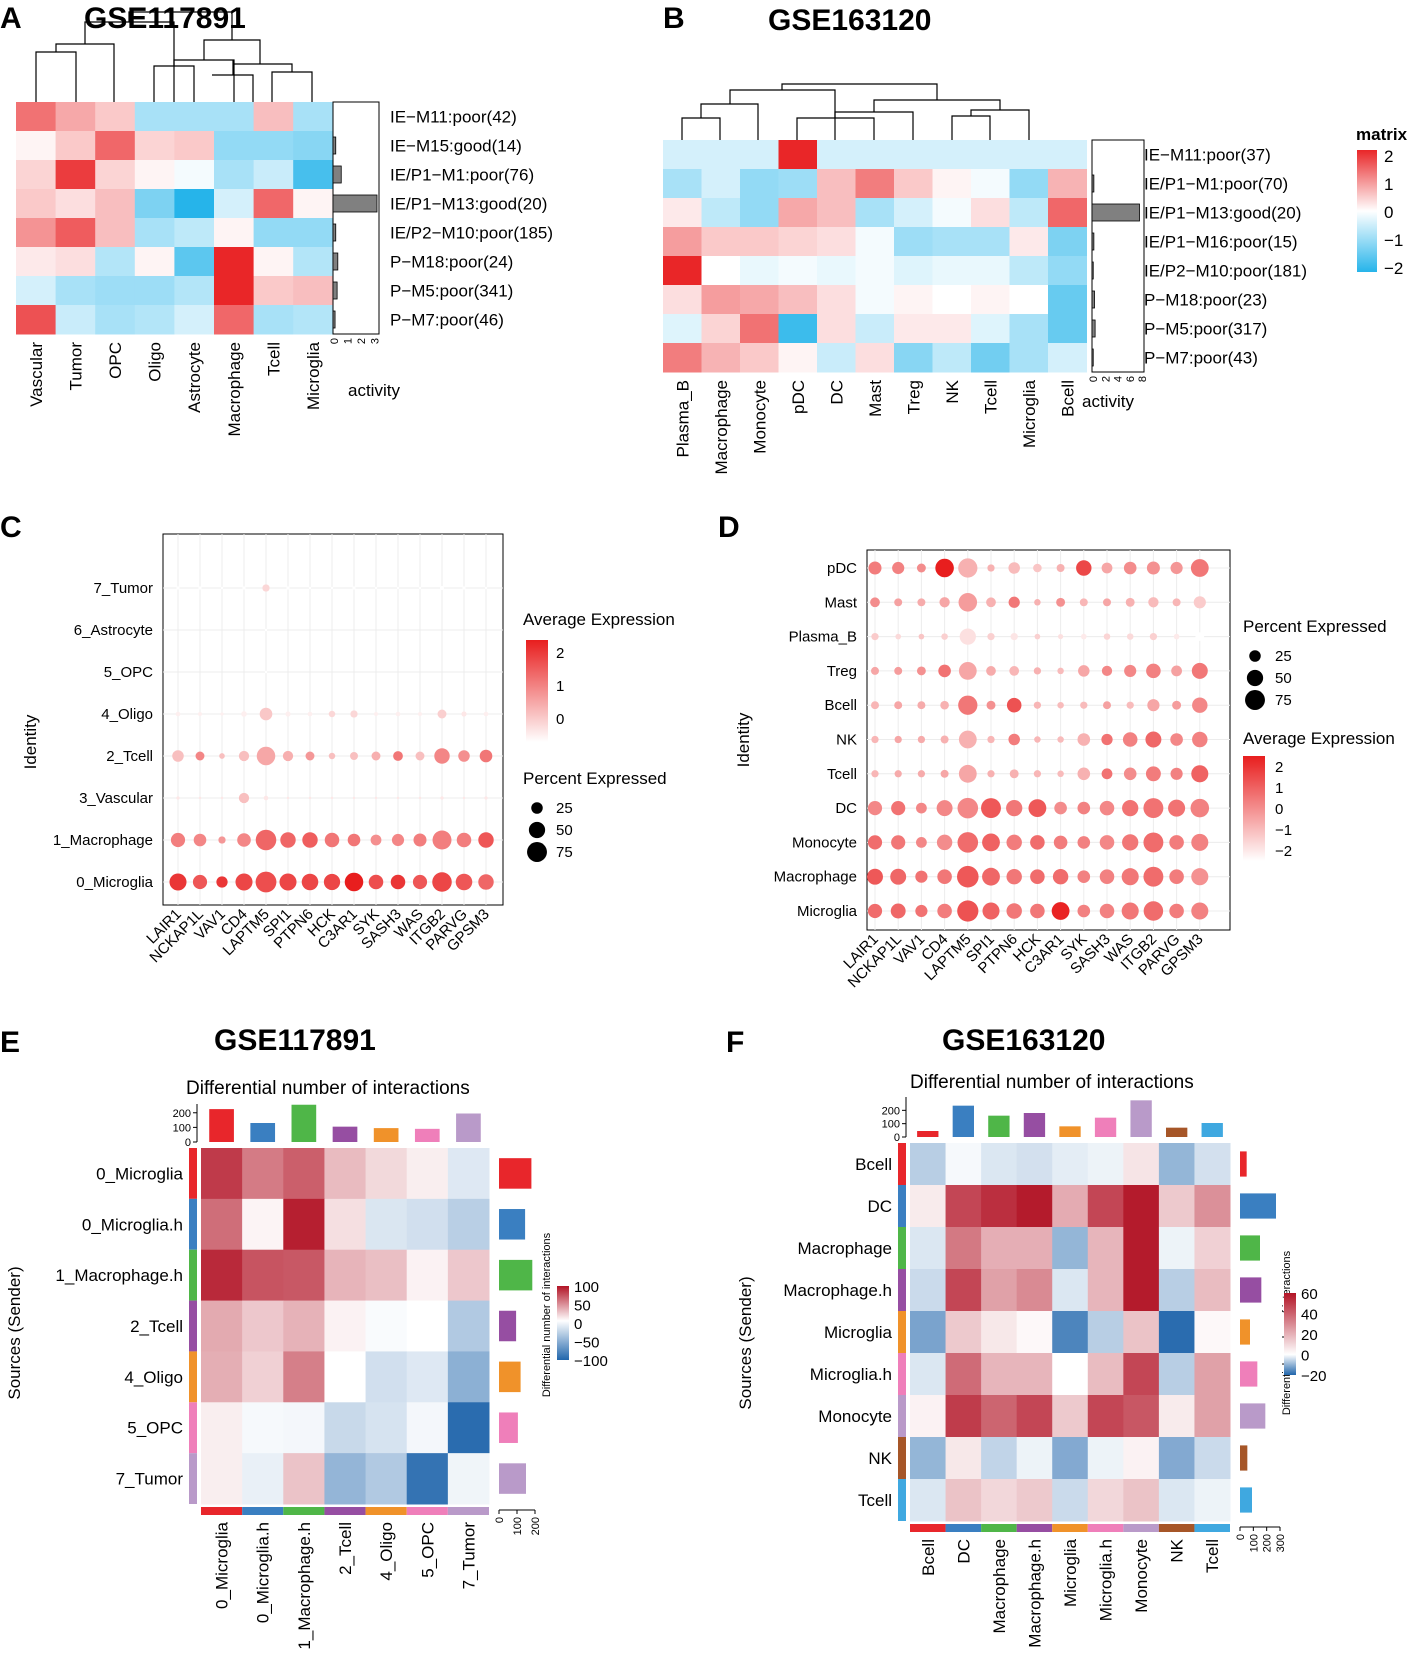 This screenshot has width=1420, height=1671. I want to click on legend-tick: 100, so click(586, 1287).